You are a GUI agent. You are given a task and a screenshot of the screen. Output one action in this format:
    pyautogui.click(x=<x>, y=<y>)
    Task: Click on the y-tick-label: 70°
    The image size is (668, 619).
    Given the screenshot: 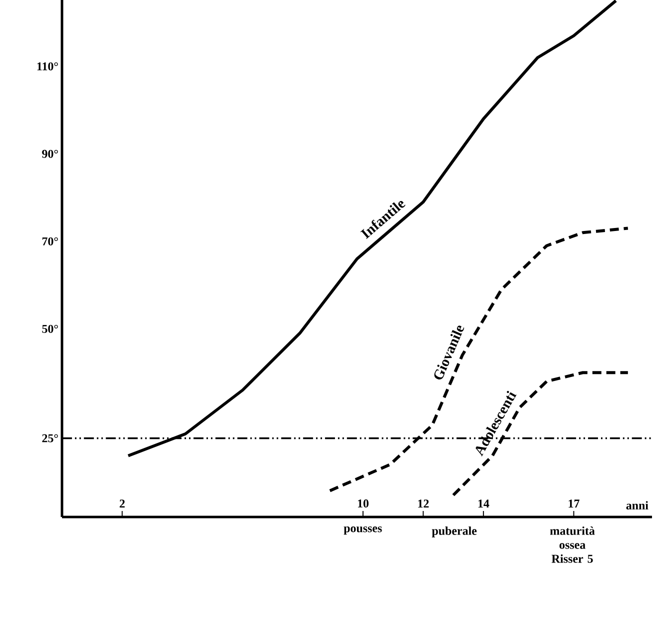 What is the action you would take?
    pyautogui.click(x=50, y=241)
    